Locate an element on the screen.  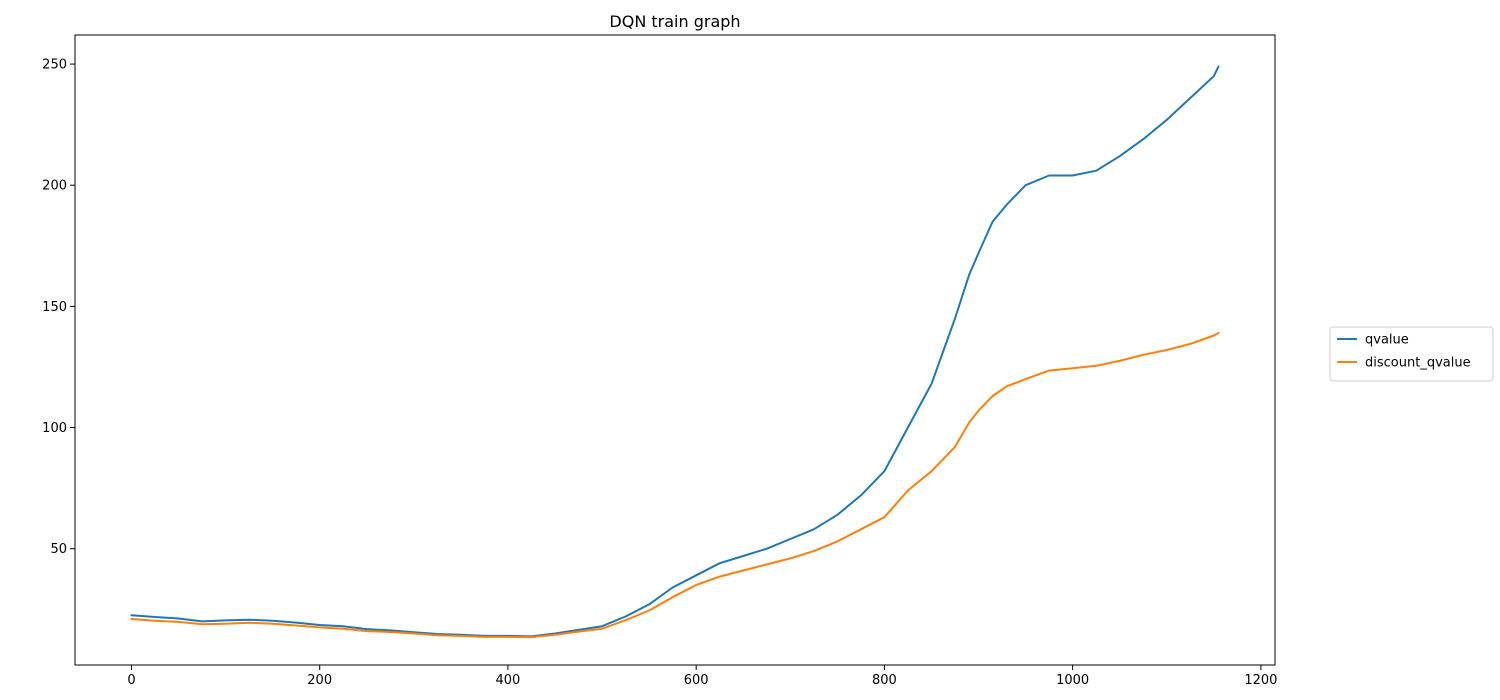
y-tick-label: 200 is located at coordinates (54, 186).